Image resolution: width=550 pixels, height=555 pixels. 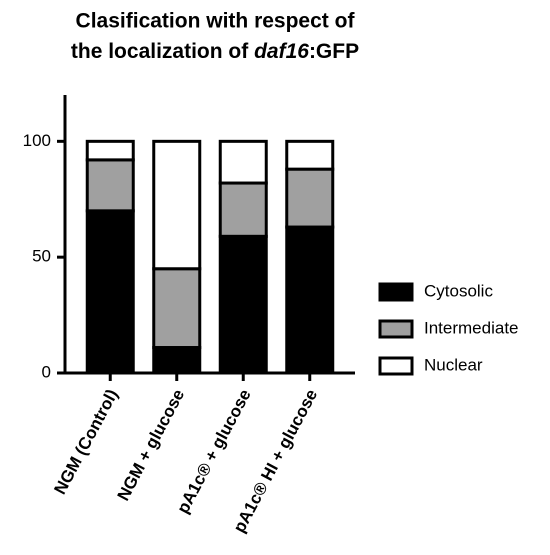 I want to click on title-part: daf16, so click(x=281, y=51).